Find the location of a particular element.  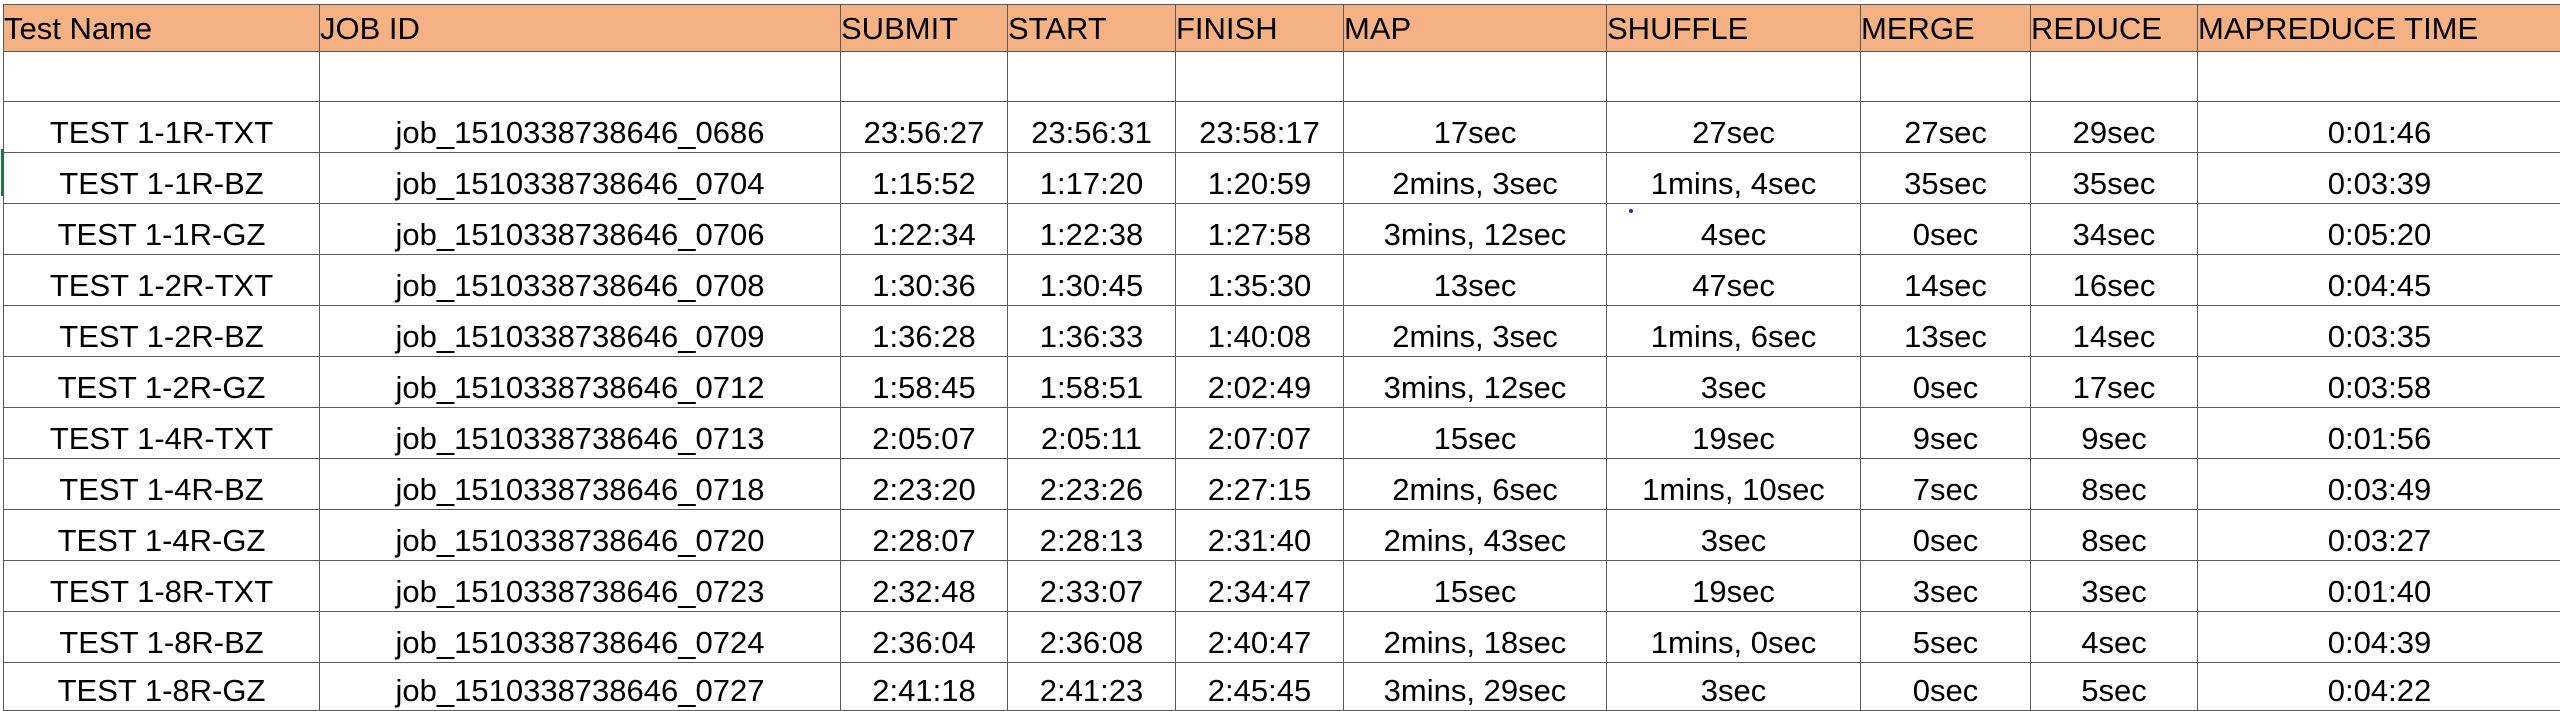

cell-mapreduce-time: 0:01:46 is located at coordinates (2379, 127).